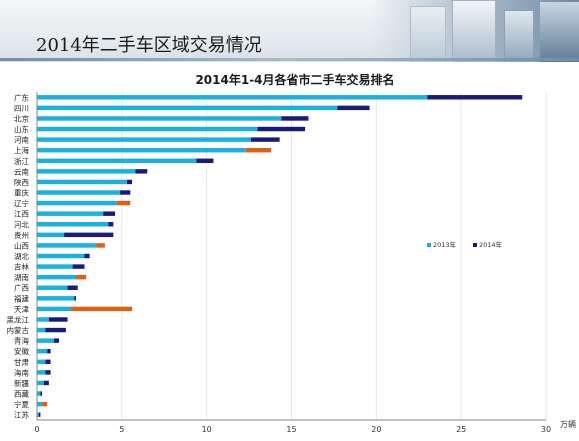  I want to click on bar-2014-北京, so click(295, 118).